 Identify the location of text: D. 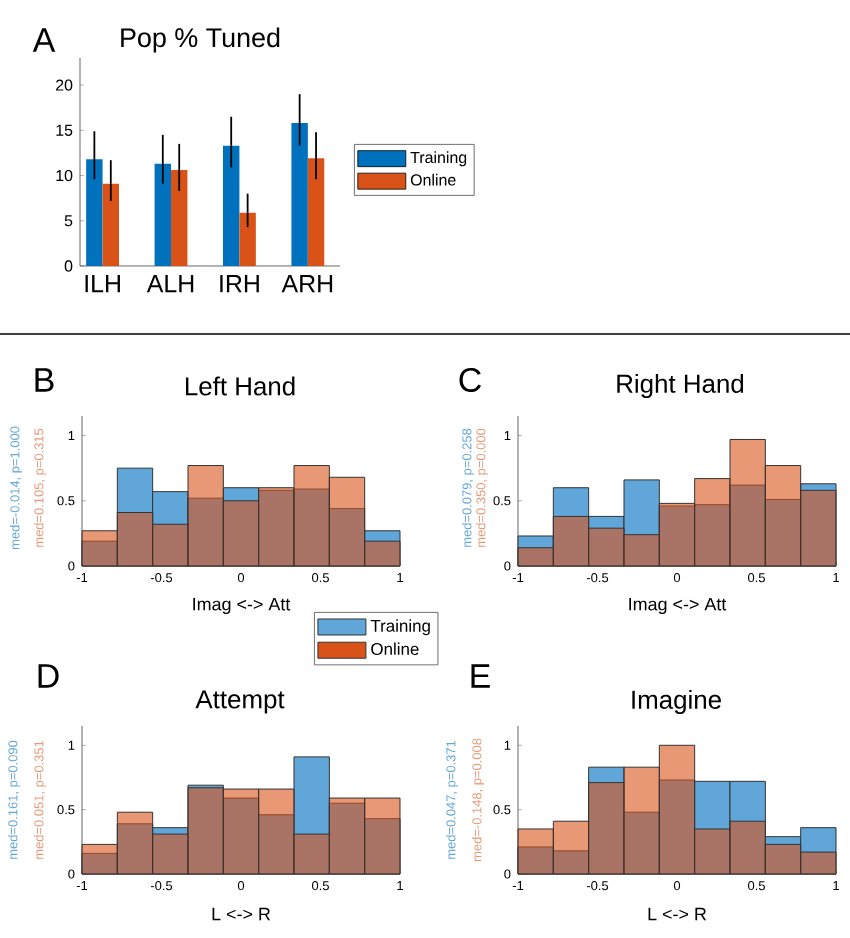
(48, 676).